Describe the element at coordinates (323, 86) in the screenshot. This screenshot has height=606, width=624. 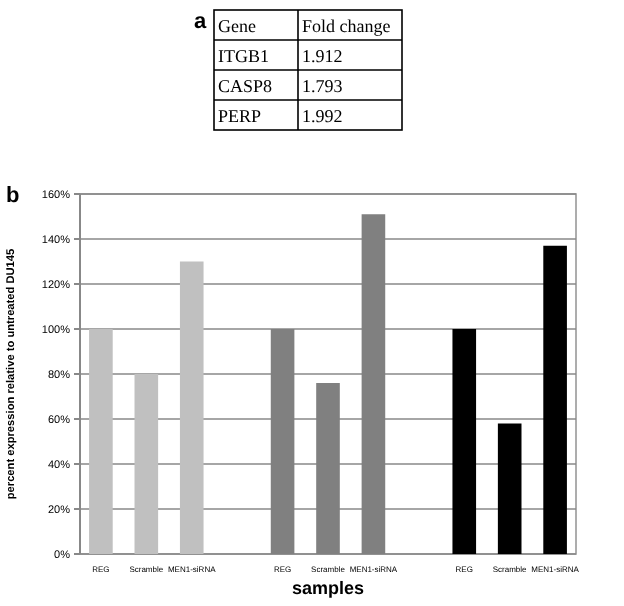
I see `text: 1.793` at that location.